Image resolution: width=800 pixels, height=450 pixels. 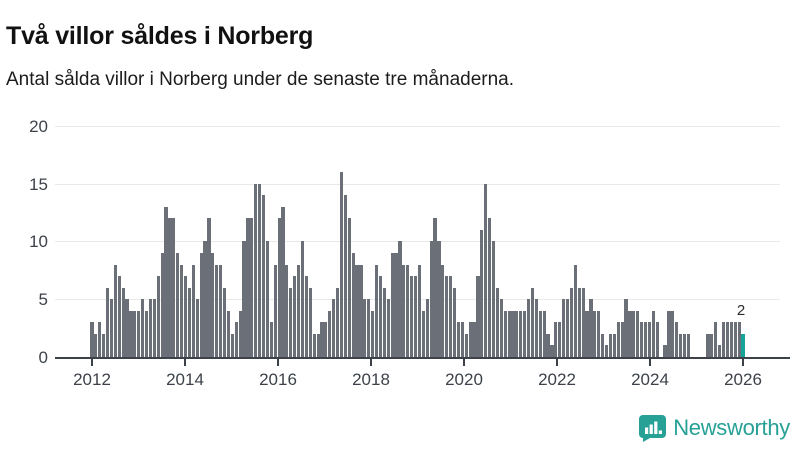 I want to click on x-axis-tick-label: 2024, so click(x=650, y=379).